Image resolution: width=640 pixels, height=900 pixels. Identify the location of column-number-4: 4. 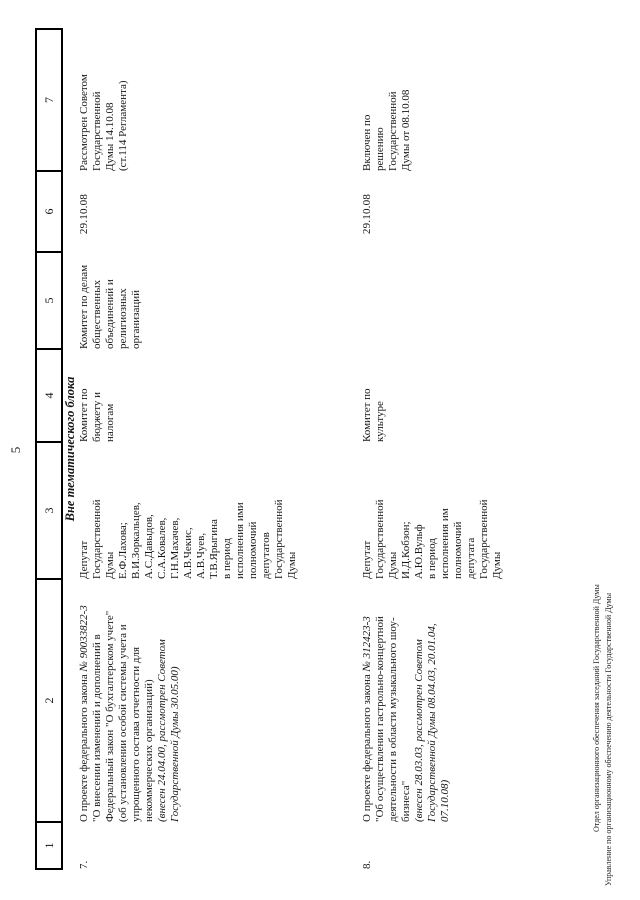
(49, 395).